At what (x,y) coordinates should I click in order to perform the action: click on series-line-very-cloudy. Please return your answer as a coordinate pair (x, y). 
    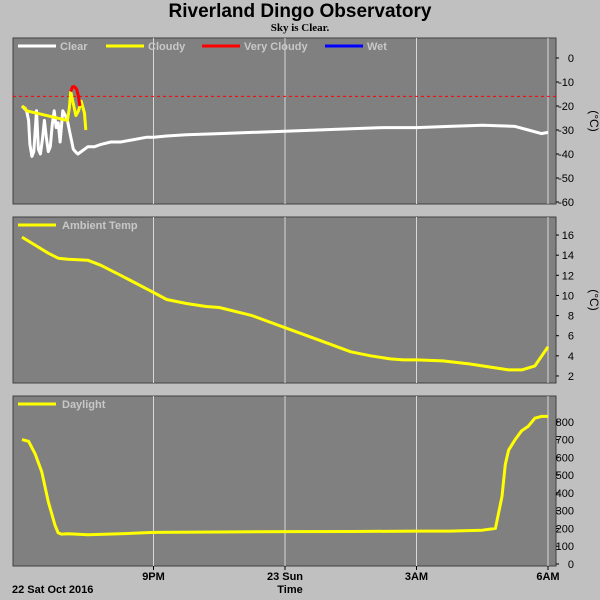
    Looking at the image, I should click on (75, 96).